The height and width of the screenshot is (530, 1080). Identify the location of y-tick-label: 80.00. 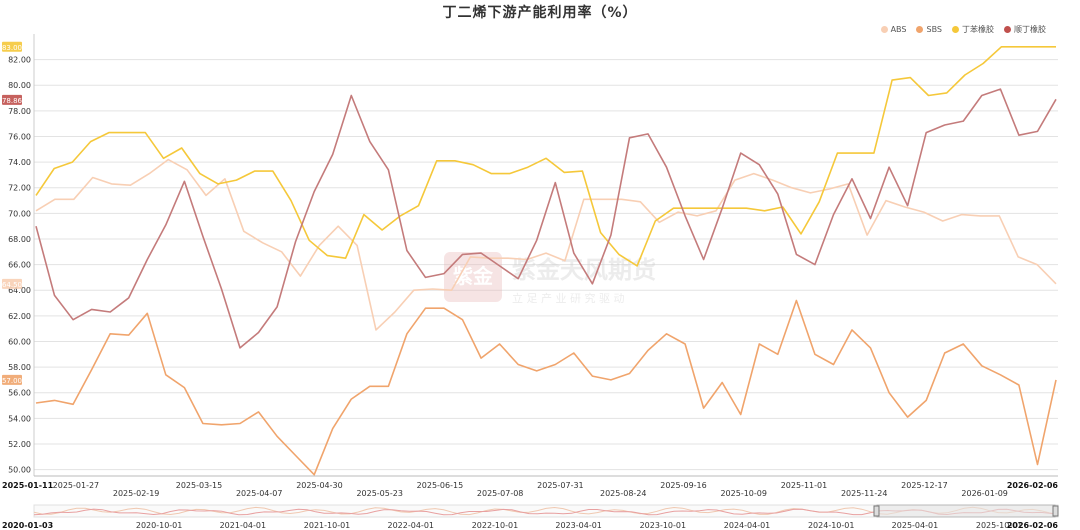
(19, 85).